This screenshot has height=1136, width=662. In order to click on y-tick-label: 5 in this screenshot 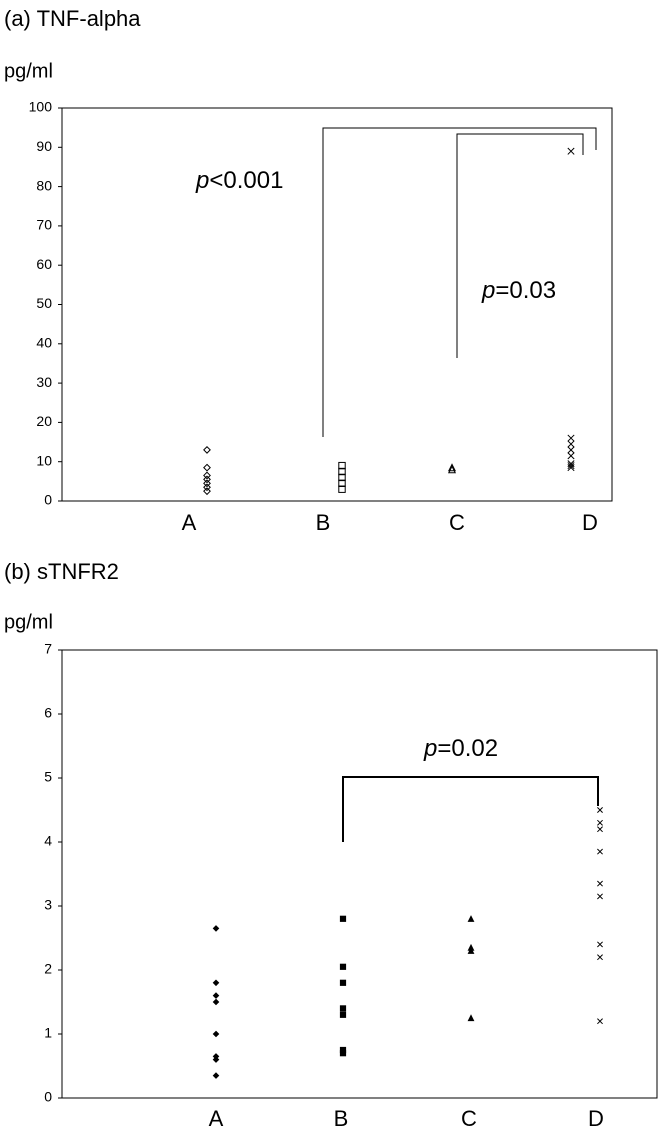, I will do `click(48, 777)`.